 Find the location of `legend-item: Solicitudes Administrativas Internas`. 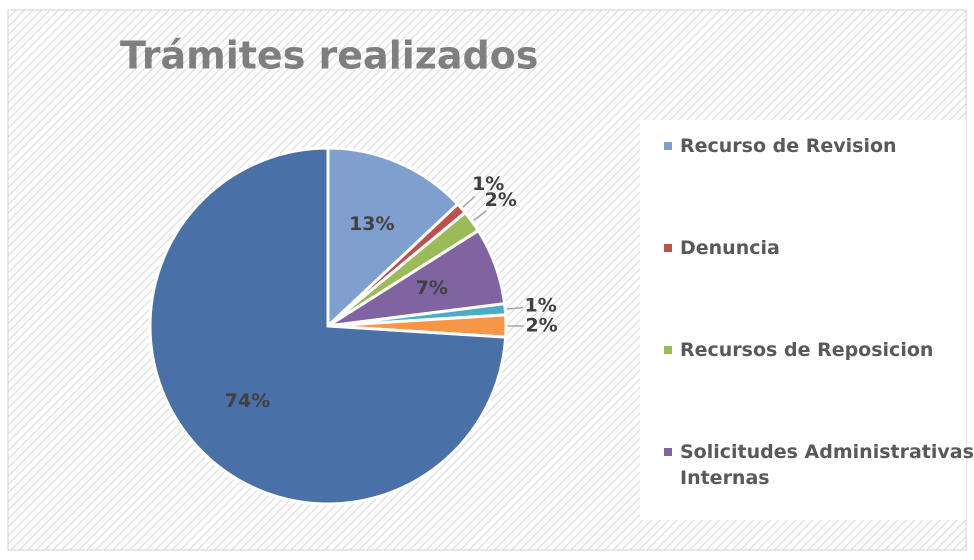

legend-item: Solicitudes Administrativas Internas is located at coordinates (819, 465).